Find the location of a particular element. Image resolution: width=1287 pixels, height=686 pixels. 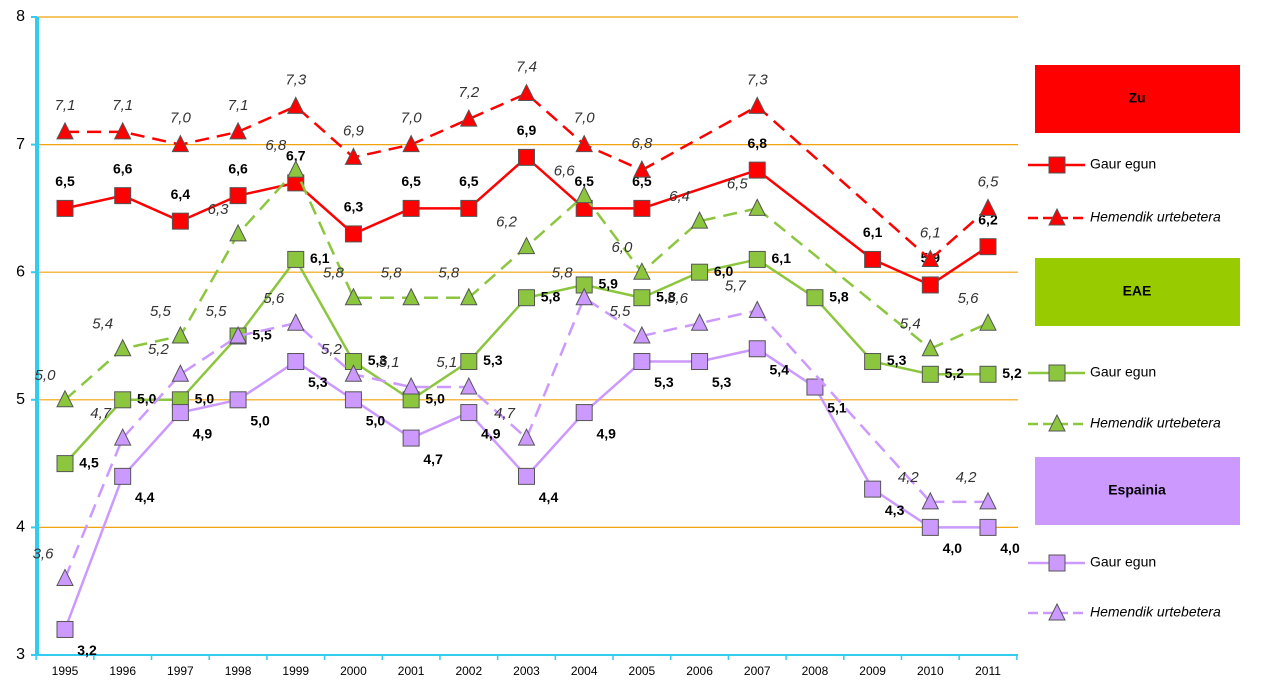

data-label: 6,9 is located at coordinates (354, 130).